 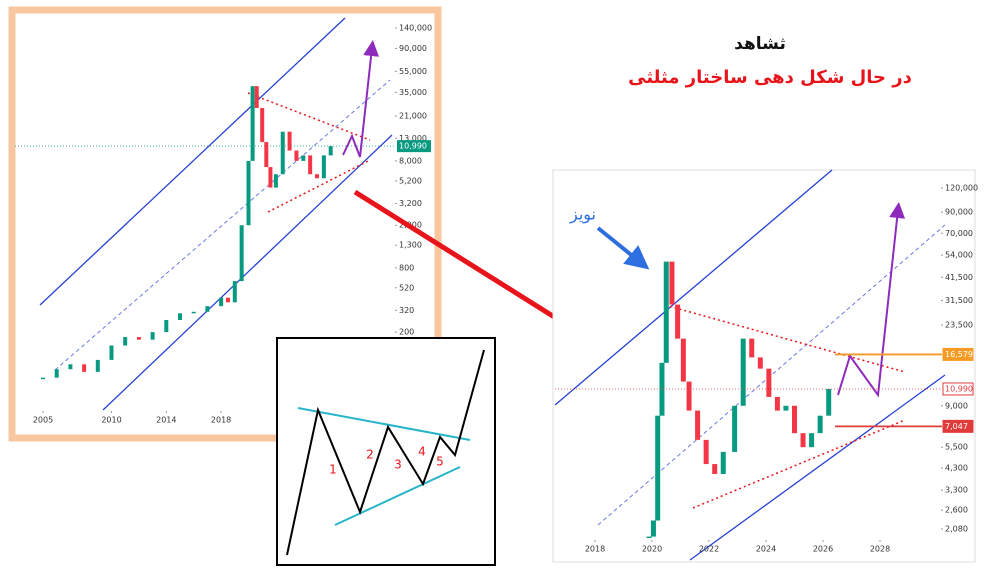 I want to click on wave-label: 2, so click(x=370, y=455).